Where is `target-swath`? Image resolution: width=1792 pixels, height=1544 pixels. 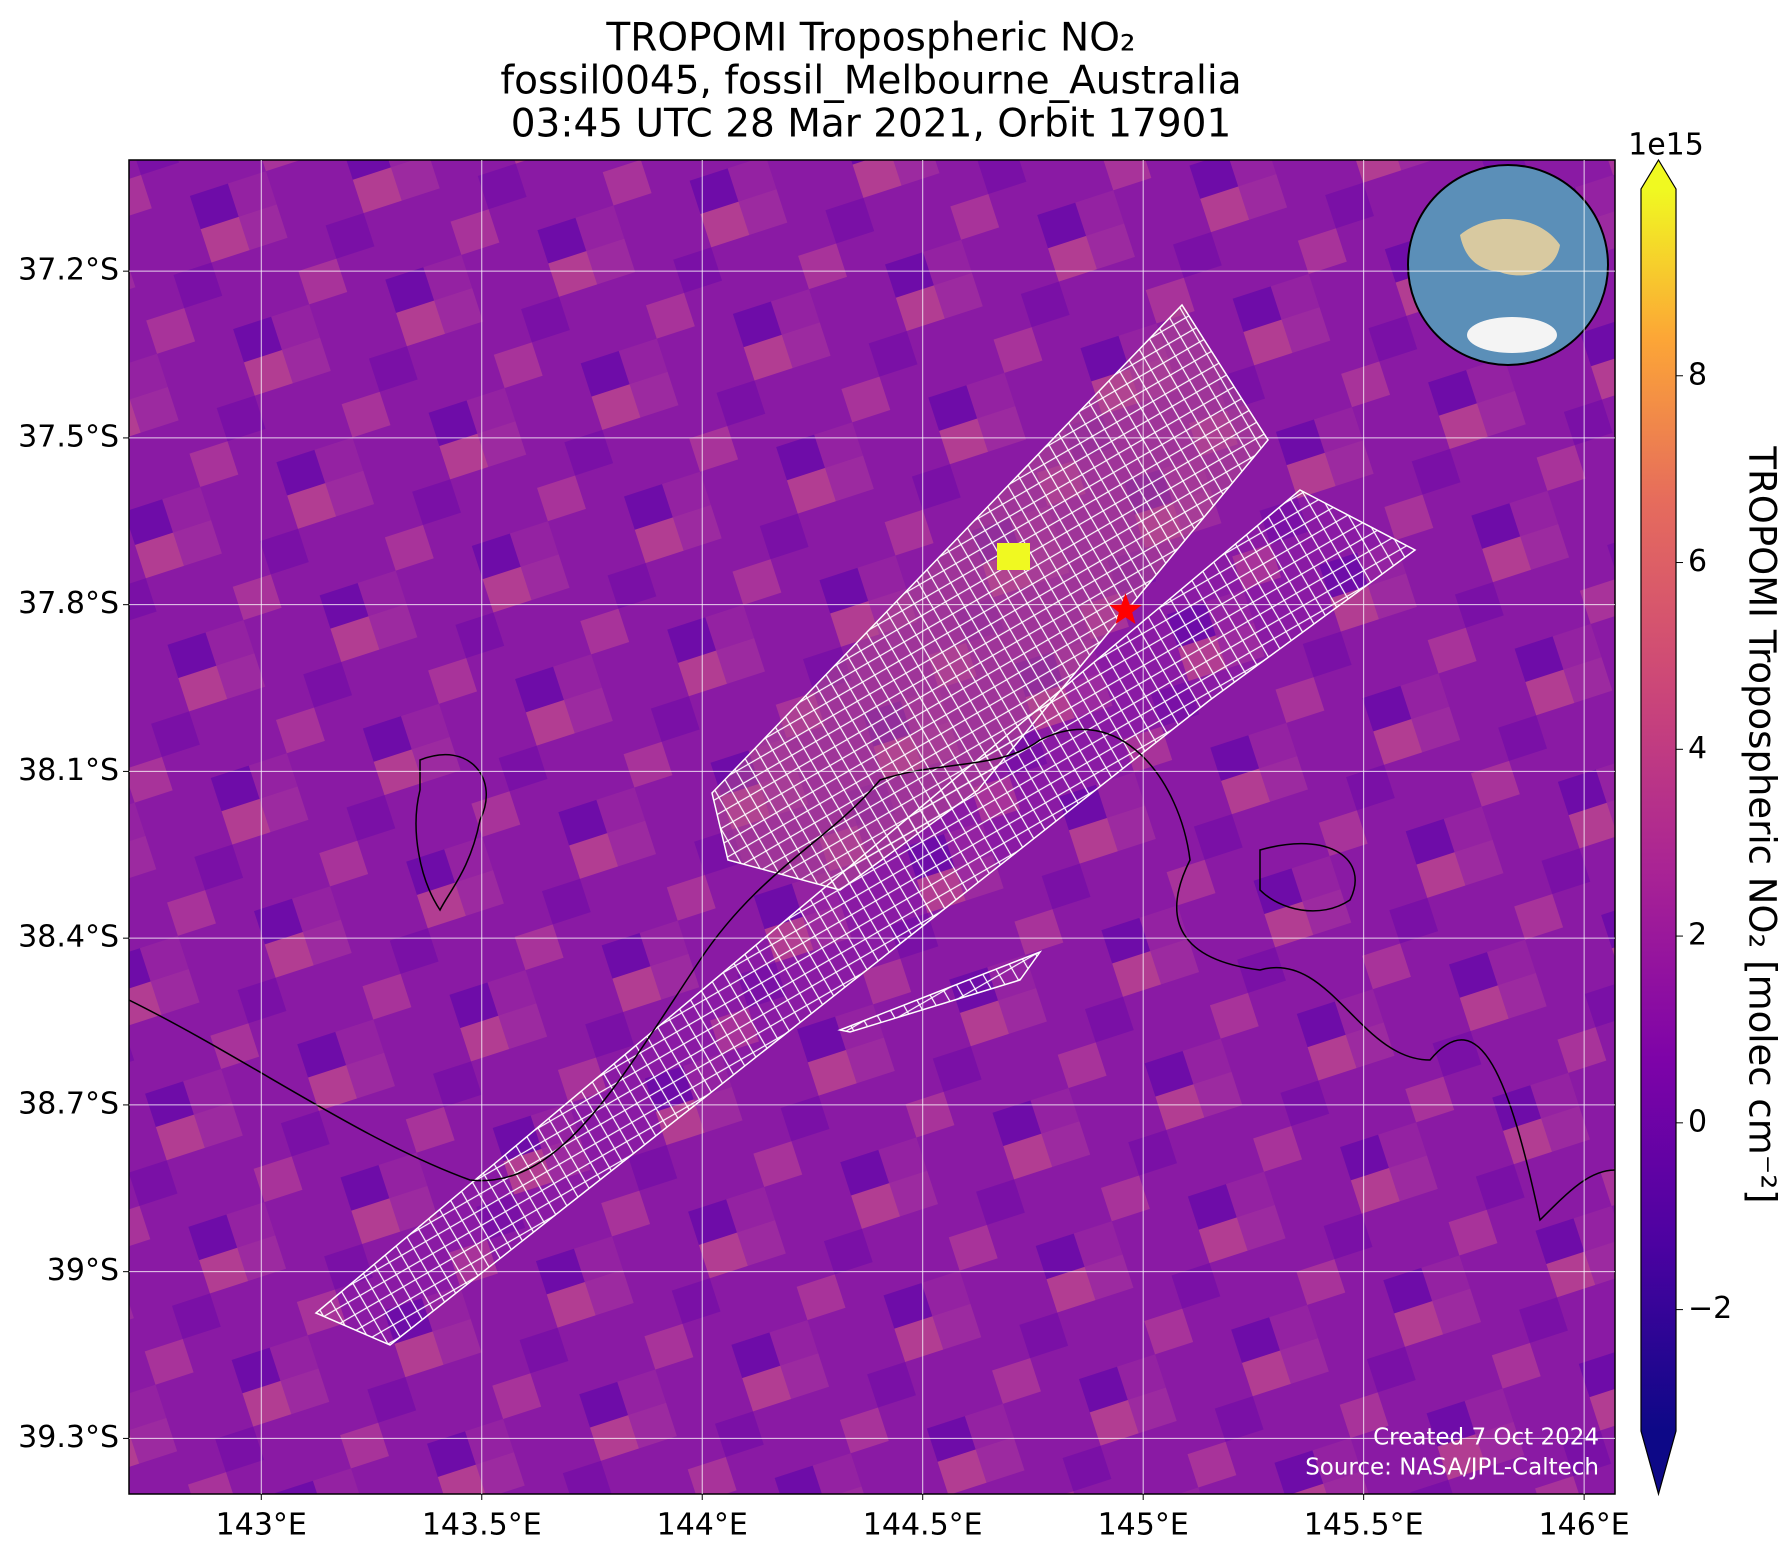 target-swath is located at coordinates (940, 991).